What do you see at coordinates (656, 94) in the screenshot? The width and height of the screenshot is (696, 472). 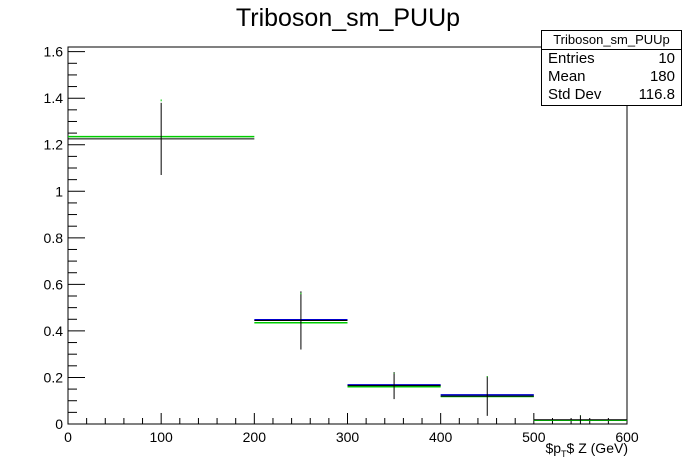 I see `stats-value: 116.8` at bounding box center [656, 94].